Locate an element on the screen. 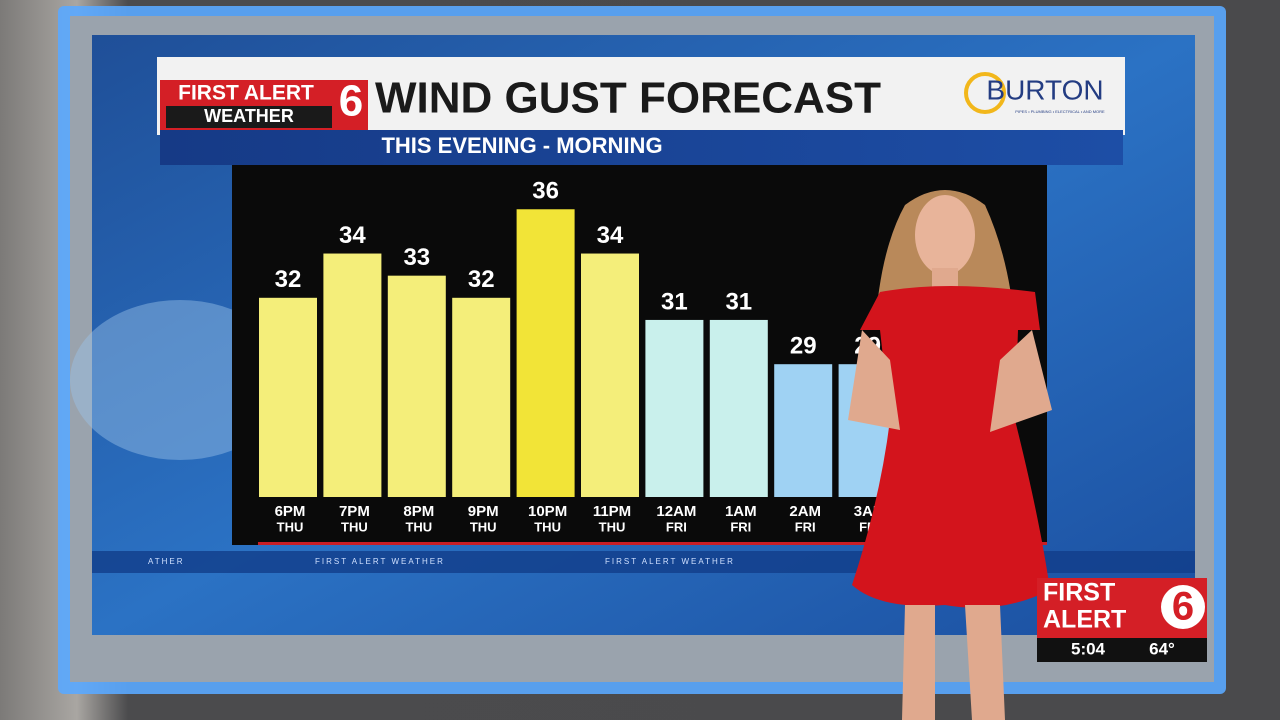 The image size is (1280, 720). bug-line1: FIRST is located at coordinates (1079, 593).